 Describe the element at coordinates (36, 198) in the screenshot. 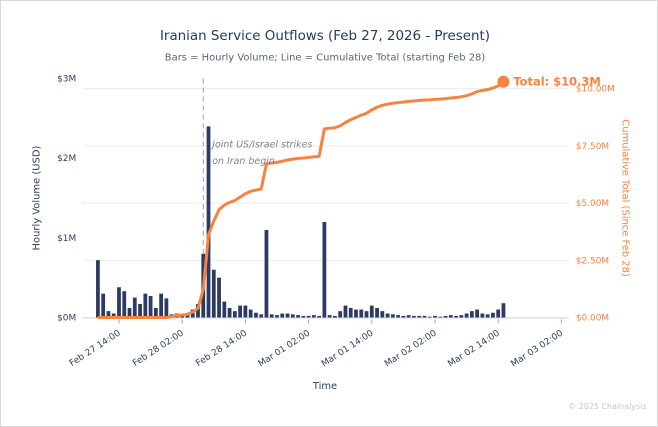

I see `left-axis-title: Hourly Volume (USD)` at that location.